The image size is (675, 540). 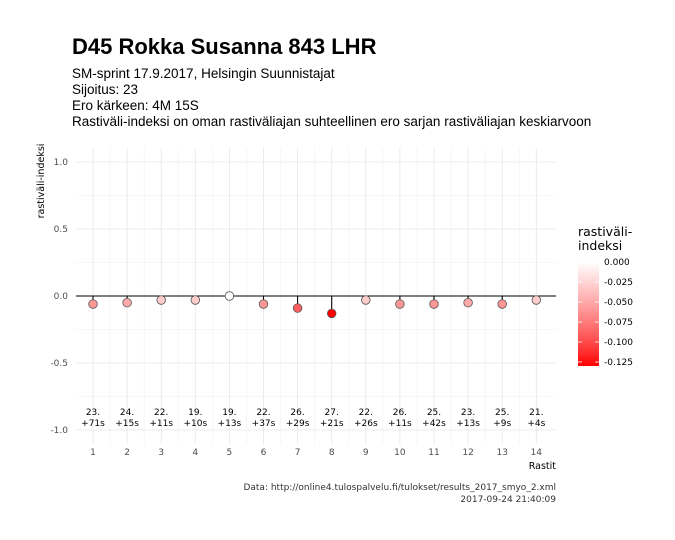 I want to click on rank-label-9: 22., so click(x=366, y=413).